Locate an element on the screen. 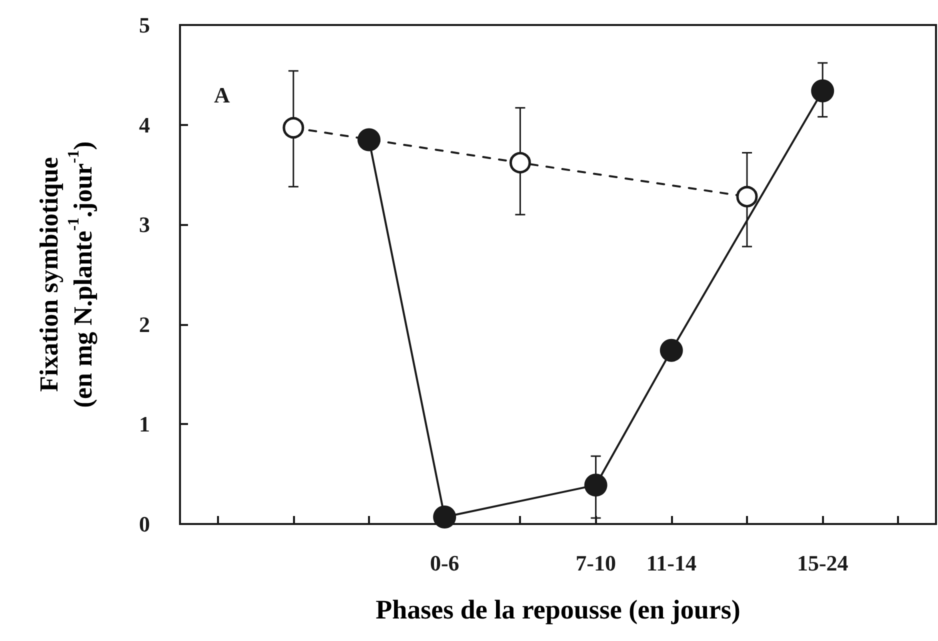 The height and width of the screenshot is (641, 938). x-tick-label: 11-14 is located at coordinates (671, 563).